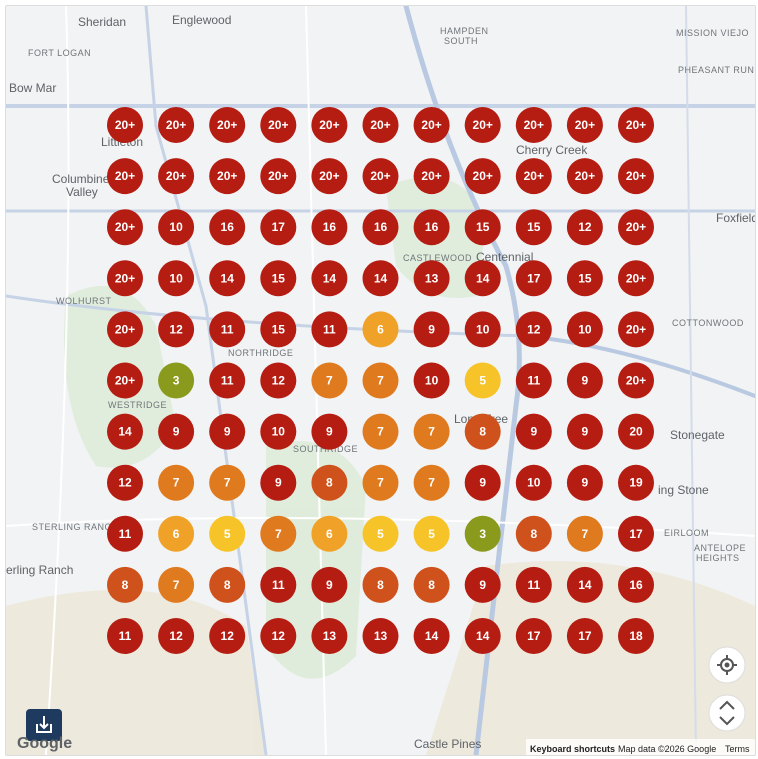 This screenshot has height=759, width=758. I want to click on place-label: HEIGHTS, so click(718, 558).